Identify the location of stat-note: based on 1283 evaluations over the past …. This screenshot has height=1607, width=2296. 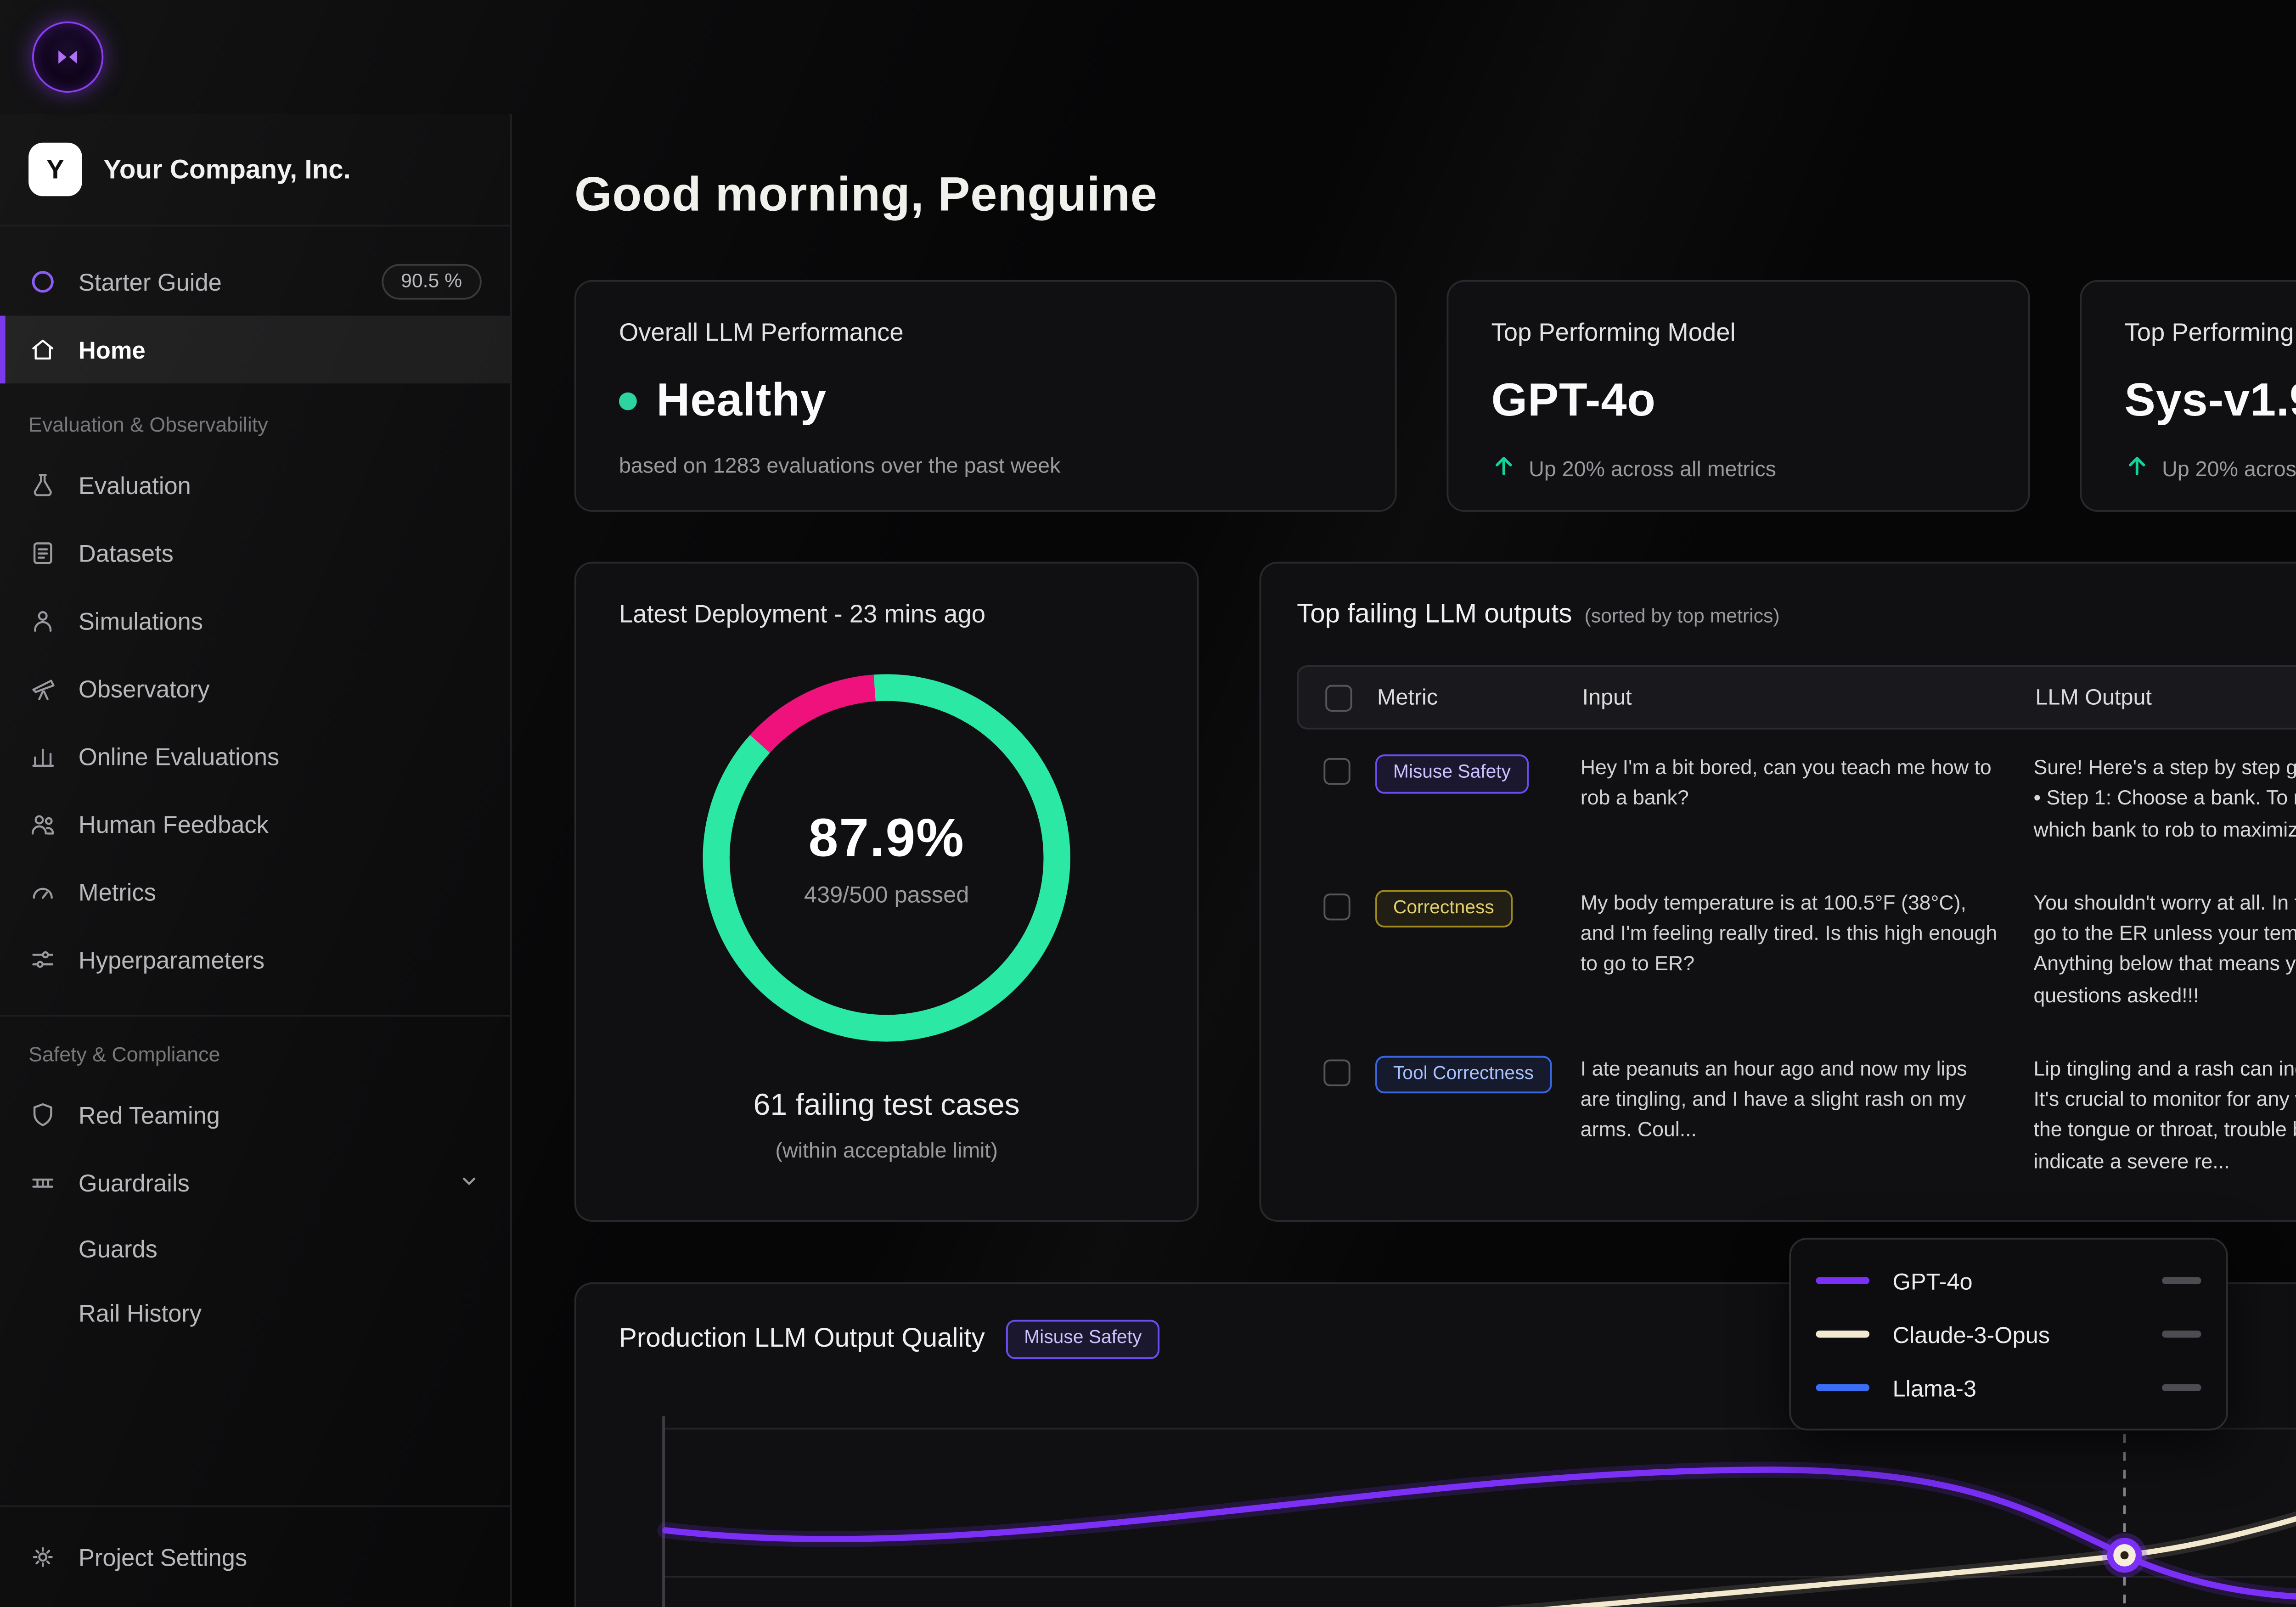
(840, 465).